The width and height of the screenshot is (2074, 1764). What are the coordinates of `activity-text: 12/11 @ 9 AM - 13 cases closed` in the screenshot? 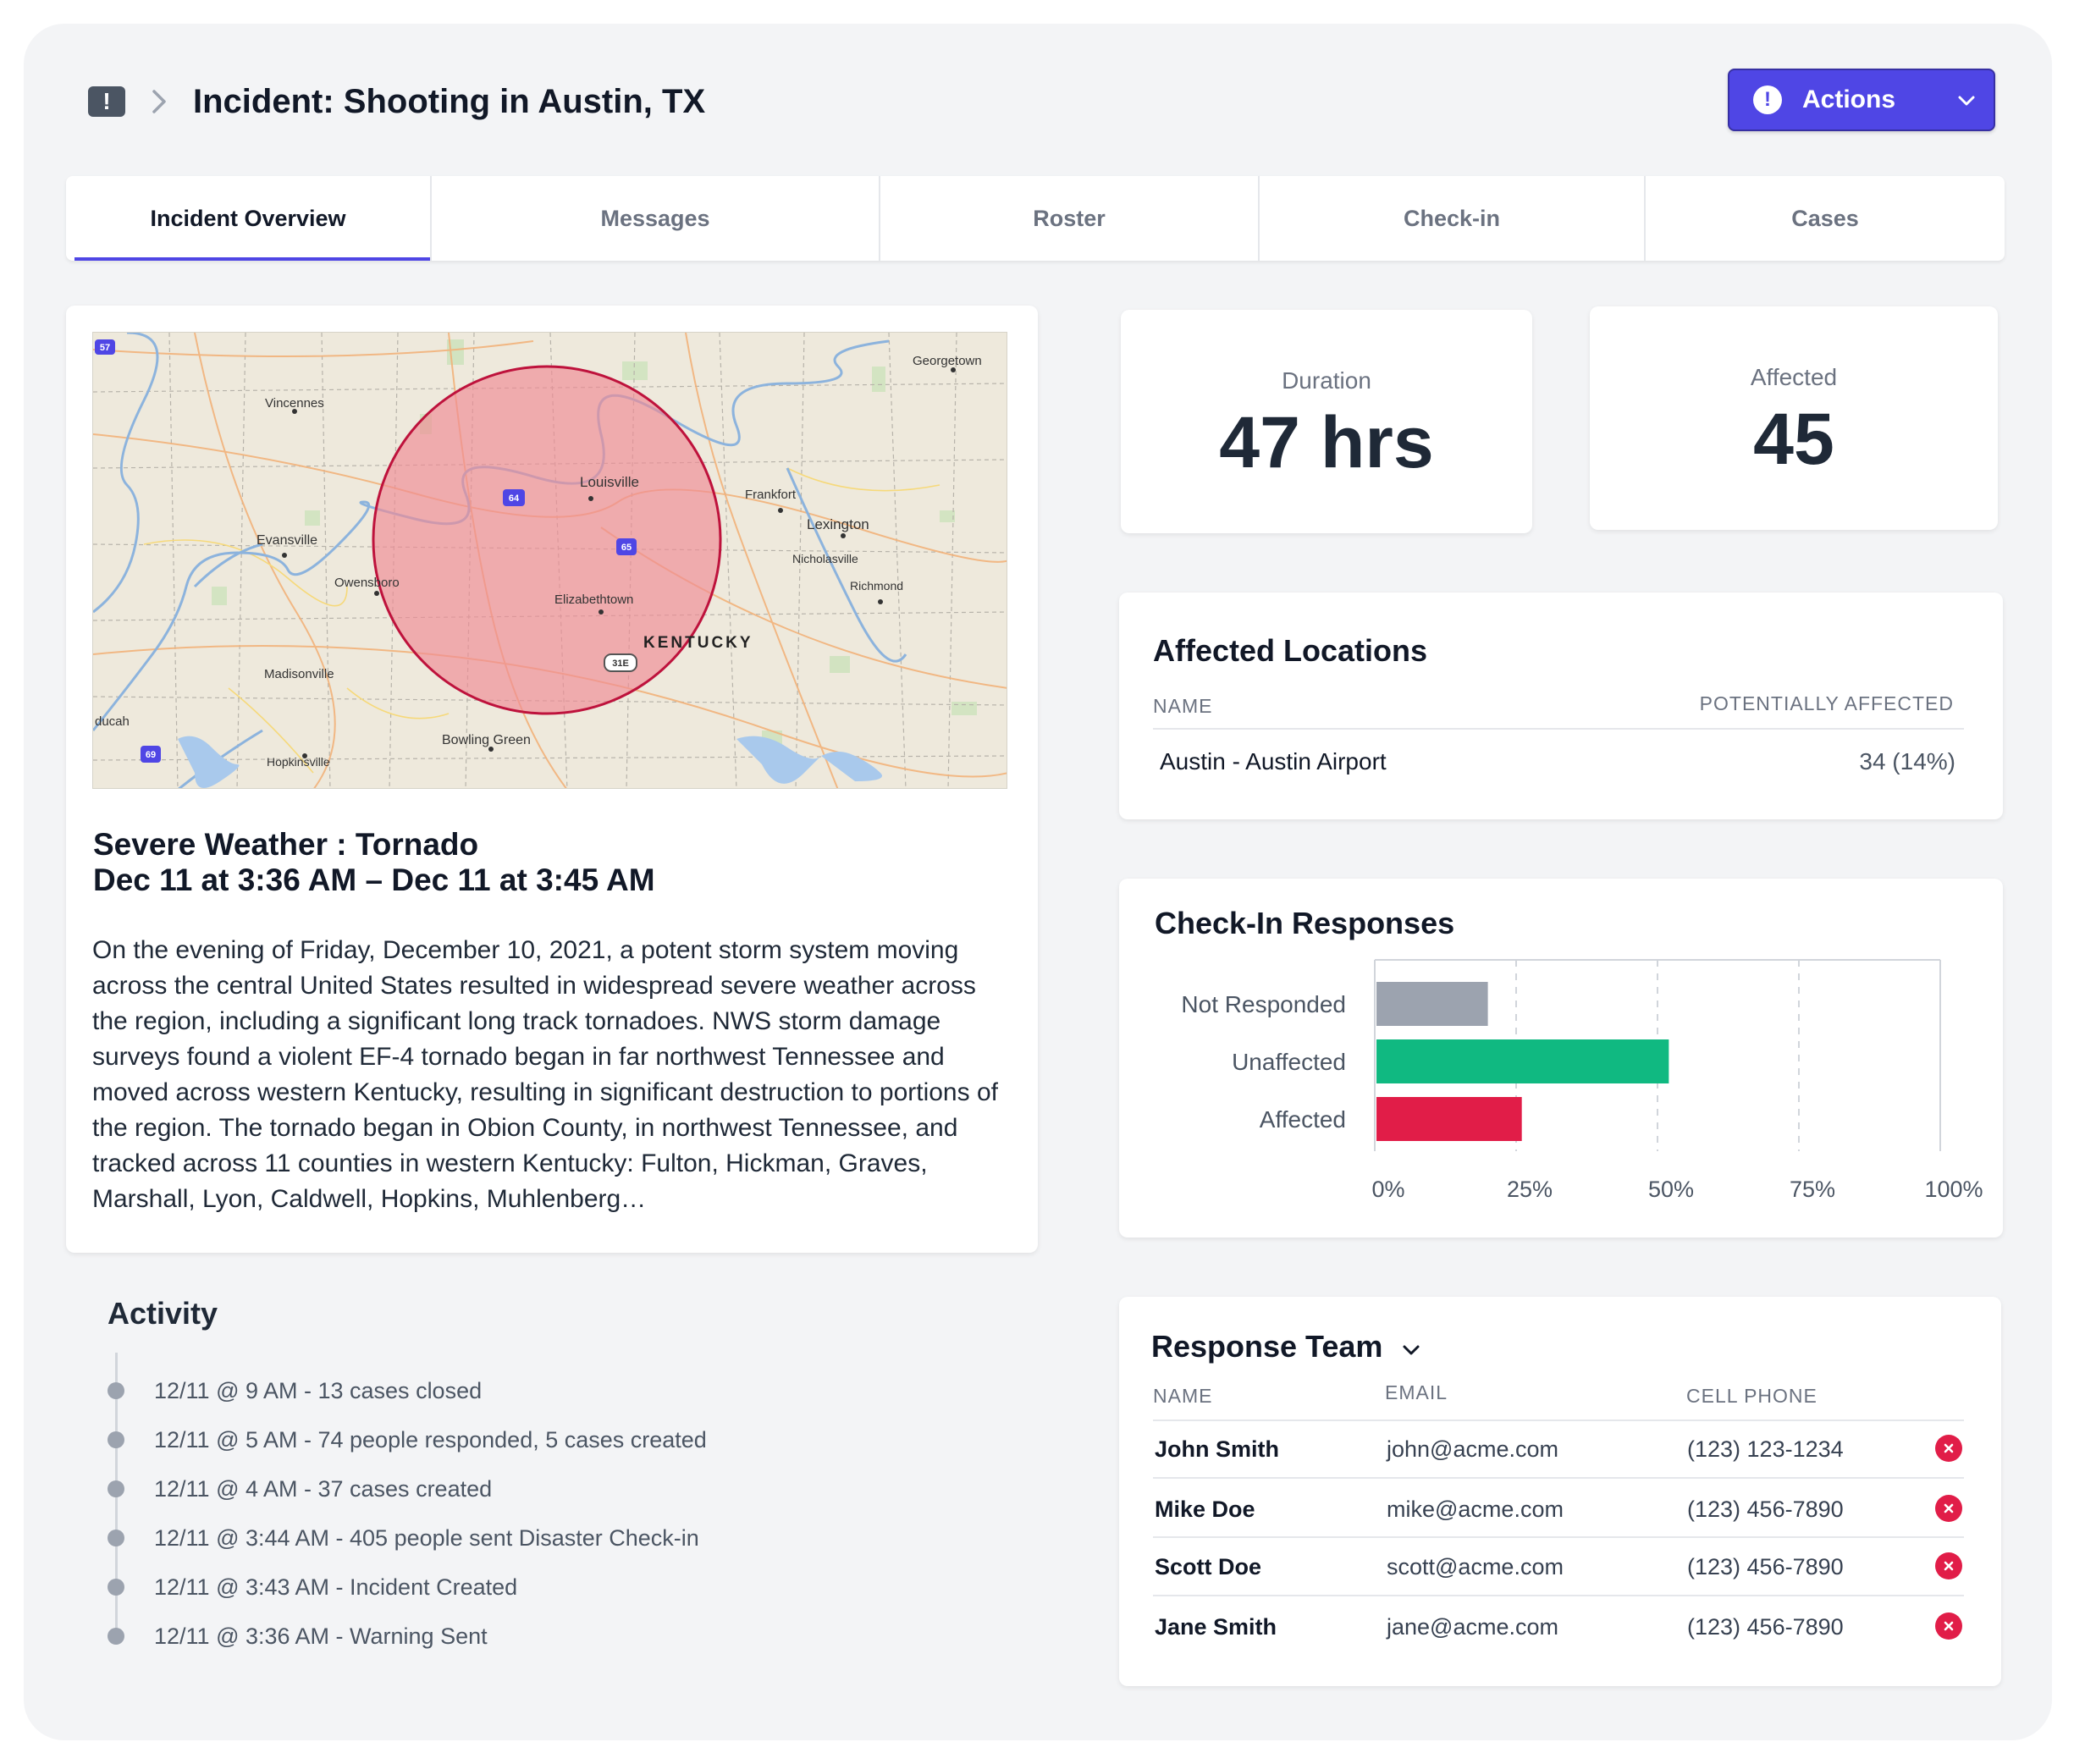 It's located at (318, 1390).